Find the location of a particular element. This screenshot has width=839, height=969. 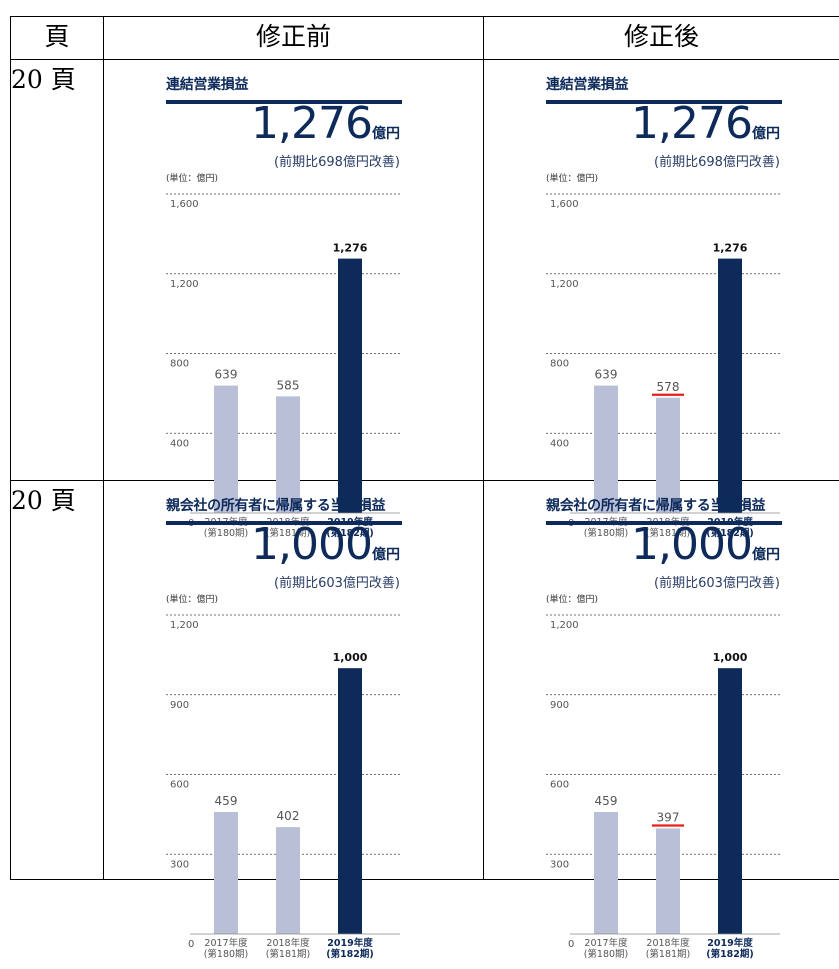

after-column-header: 修正後 is located at coordinates (661, 38).